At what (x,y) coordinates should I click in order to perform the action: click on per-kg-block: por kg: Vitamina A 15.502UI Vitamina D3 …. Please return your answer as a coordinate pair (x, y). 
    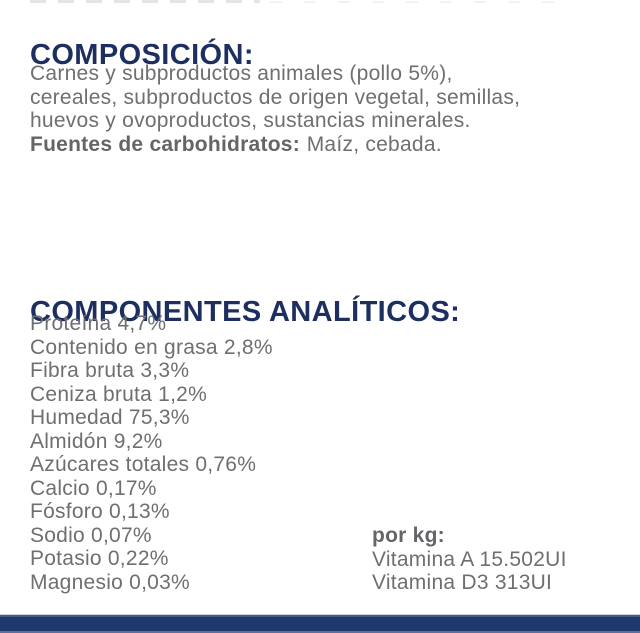
    Looking at the image, I should click on (469, 559).